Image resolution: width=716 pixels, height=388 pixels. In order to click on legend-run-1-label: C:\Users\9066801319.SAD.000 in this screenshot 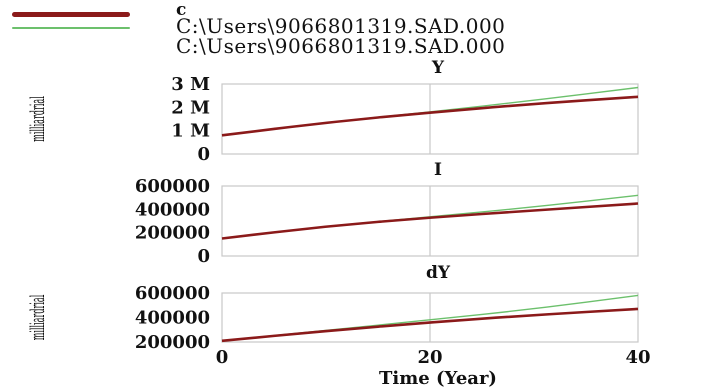, I will do `click(341, 26)`.